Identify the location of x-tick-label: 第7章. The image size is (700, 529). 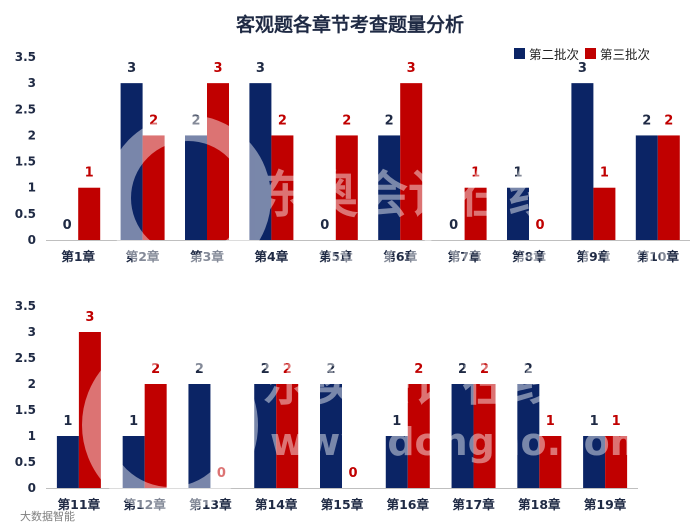
(465, 256).